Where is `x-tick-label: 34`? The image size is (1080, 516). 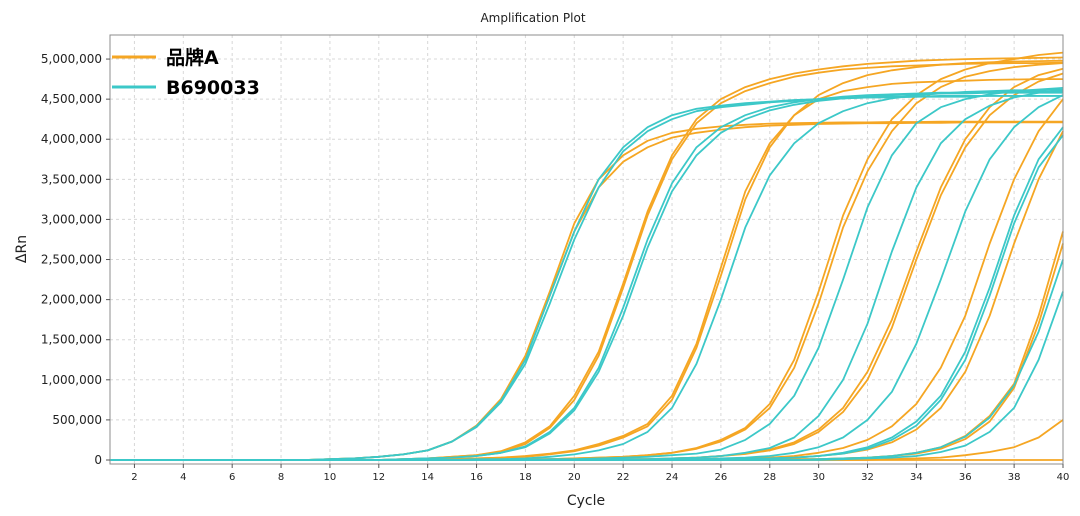
x-tick-label: 34 is located at coordinates (916, 477).